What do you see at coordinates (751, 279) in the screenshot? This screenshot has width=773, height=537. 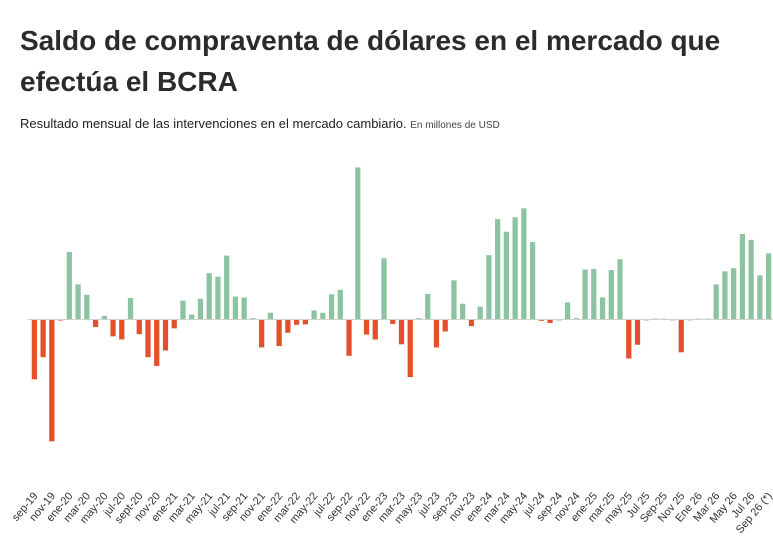 I see `bar-Jul 26` at bounding box center [751, 279].